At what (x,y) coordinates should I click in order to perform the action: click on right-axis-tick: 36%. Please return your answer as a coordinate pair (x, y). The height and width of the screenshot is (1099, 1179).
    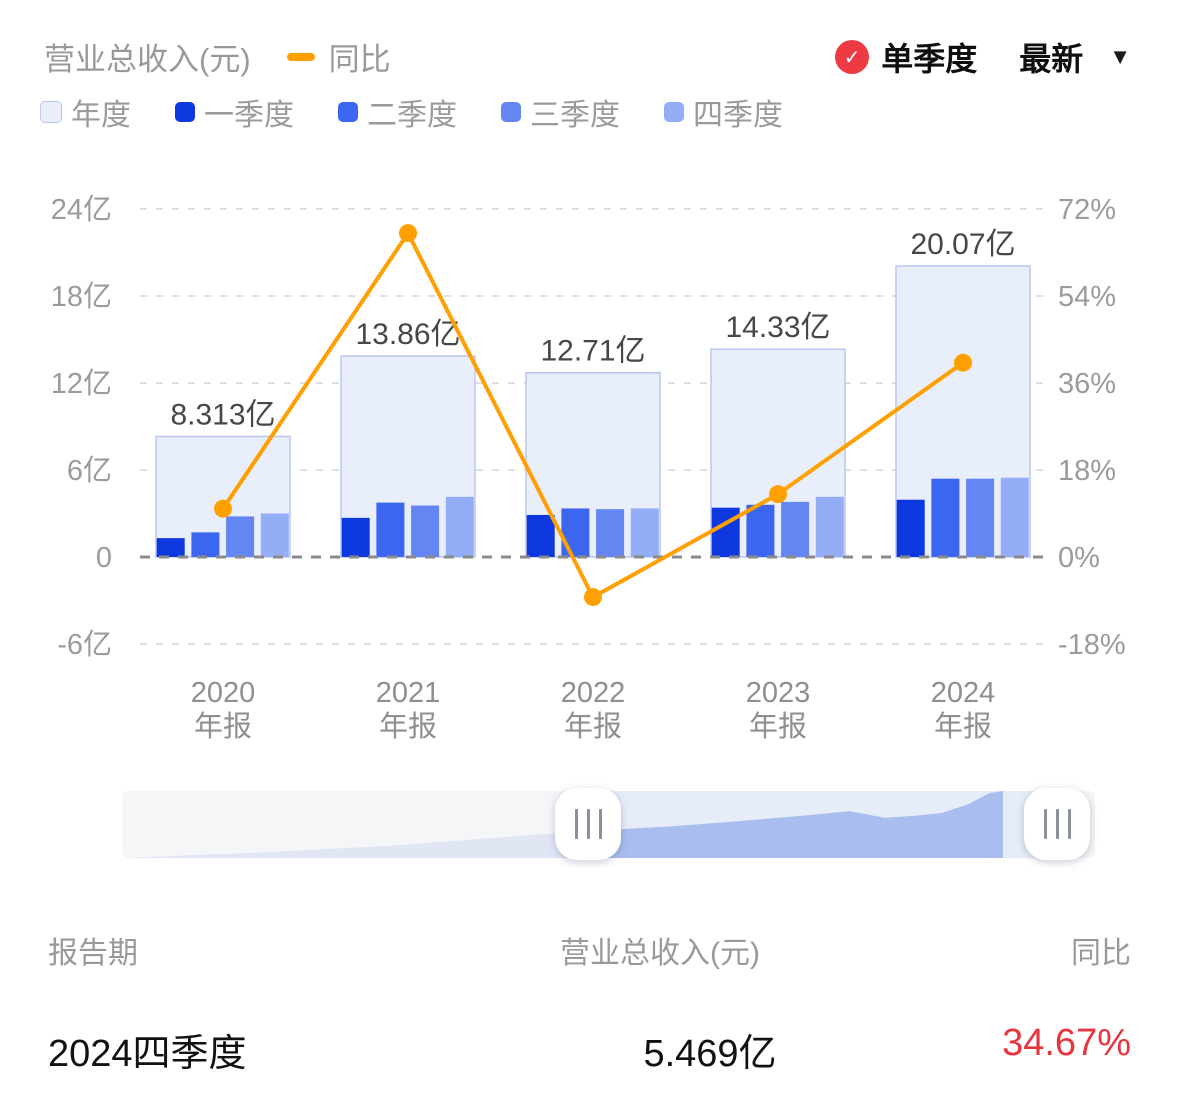
    Looking at the image, I should click on (1087, 384).